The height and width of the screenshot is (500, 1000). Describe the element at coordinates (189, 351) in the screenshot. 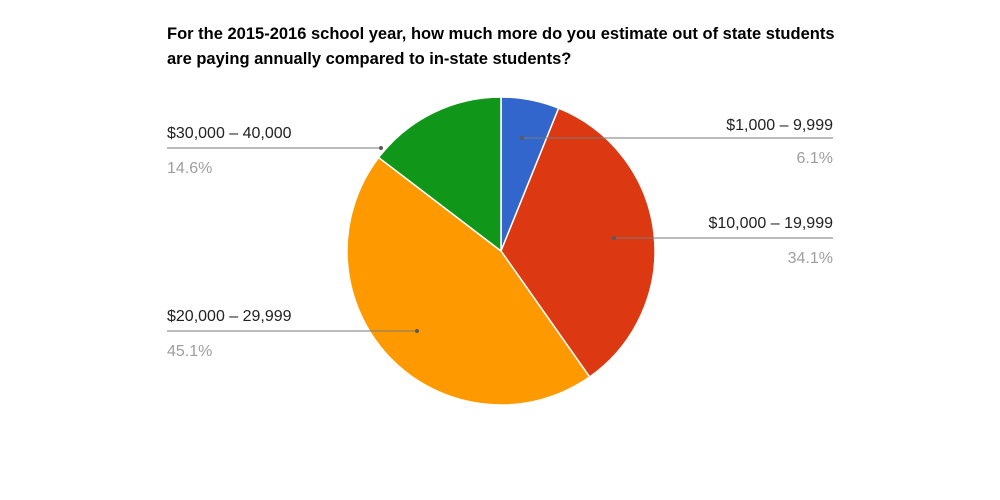

I see `slice-percent-20-000-29-999: 45.1%` at that location.